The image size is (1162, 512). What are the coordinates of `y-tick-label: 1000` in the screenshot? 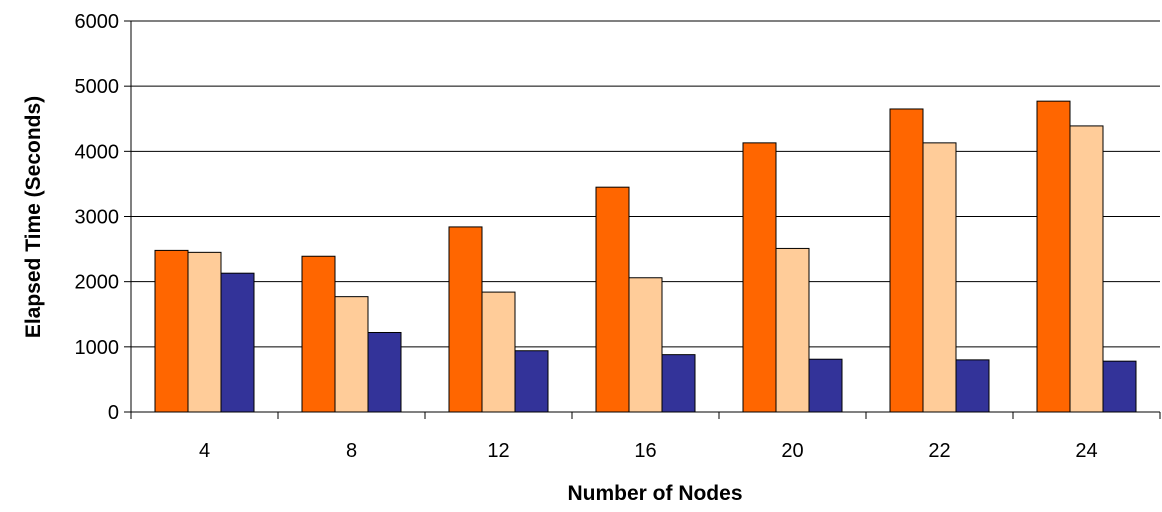 It's located at (97, 348).